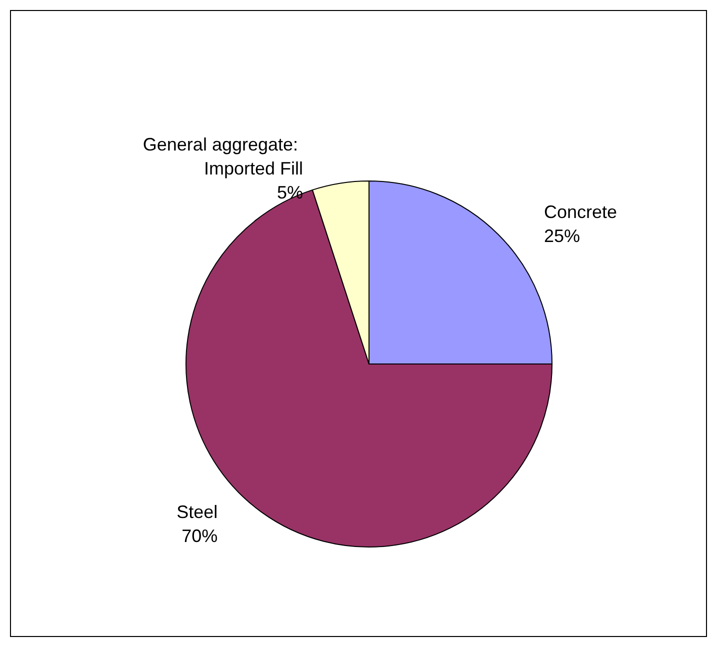 The image size is (717, 647). What do you see at coordinates (223, 156) in the screenshot?
I see `slice-label: General aggregate: Imported Fill` at bounding box center [223, 156].